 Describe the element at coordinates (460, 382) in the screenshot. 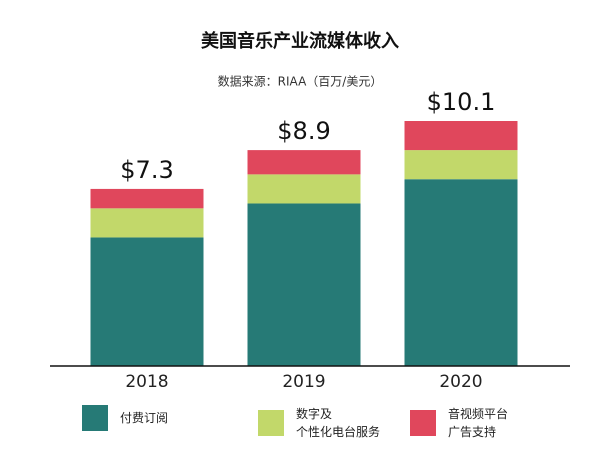

I see `x-tick-label: 2020` at that location.